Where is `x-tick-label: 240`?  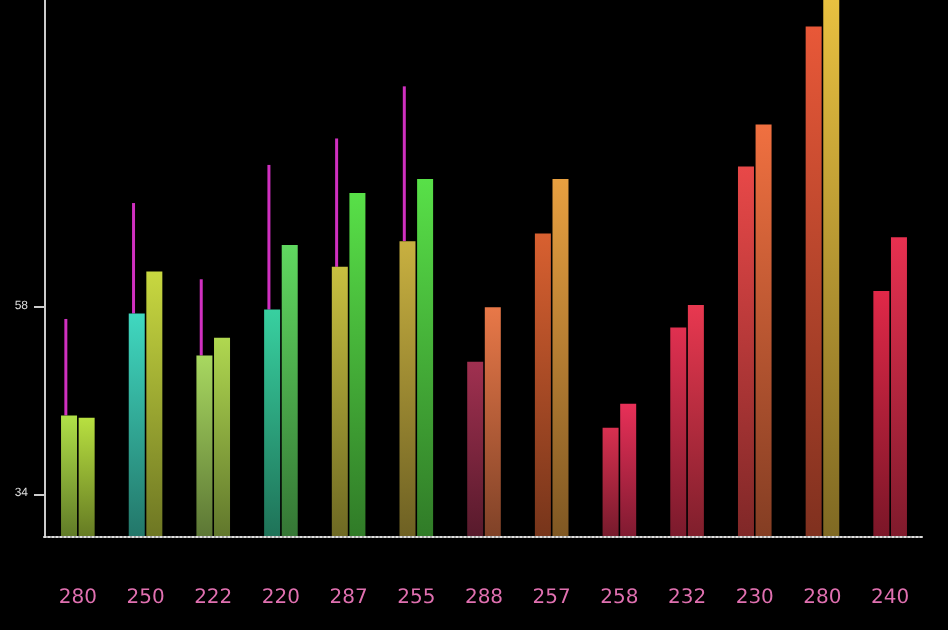 x-tick-label: 240 is located at coordinates (890, 598).